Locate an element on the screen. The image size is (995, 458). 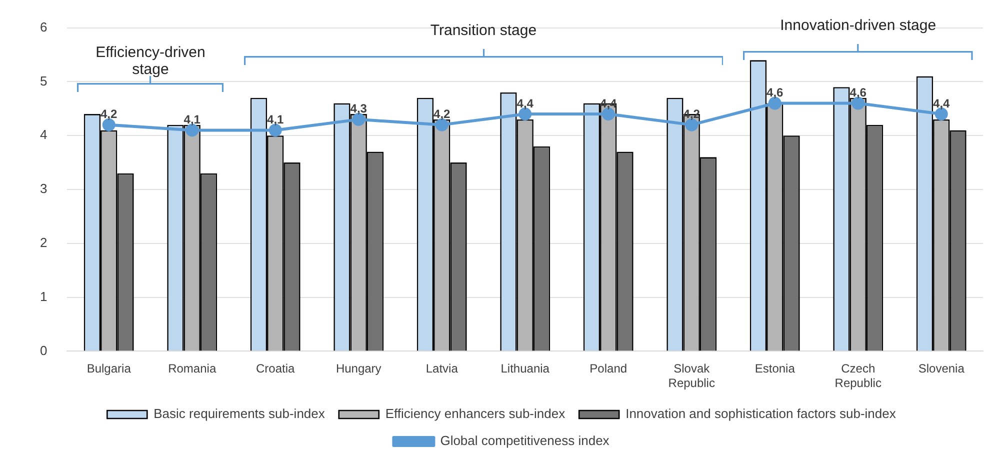
y-tick-label: 3 is located at coordinates (44, 188).